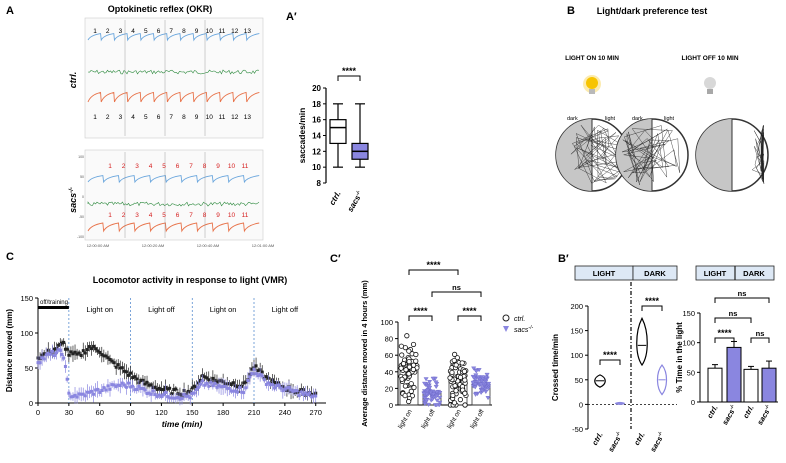 Image resolution: width=786 pixels, height=463 pixels. Describe the element at coordinates (26, 298) in the screenshot. I see `vmr-y-tick-label: 150` at that location.